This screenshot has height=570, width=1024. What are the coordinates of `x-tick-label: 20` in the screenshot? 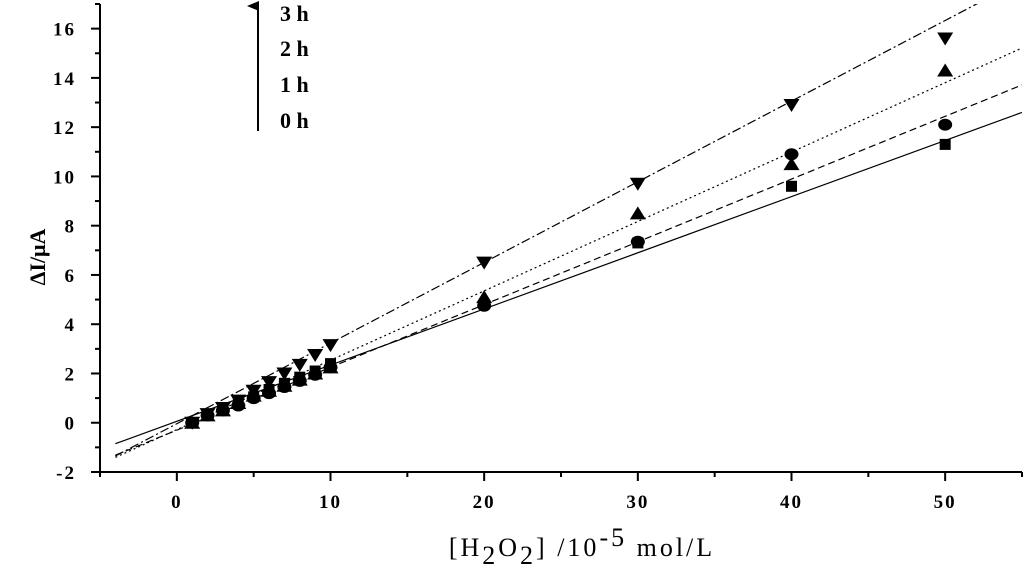 It's located at (484, 502).